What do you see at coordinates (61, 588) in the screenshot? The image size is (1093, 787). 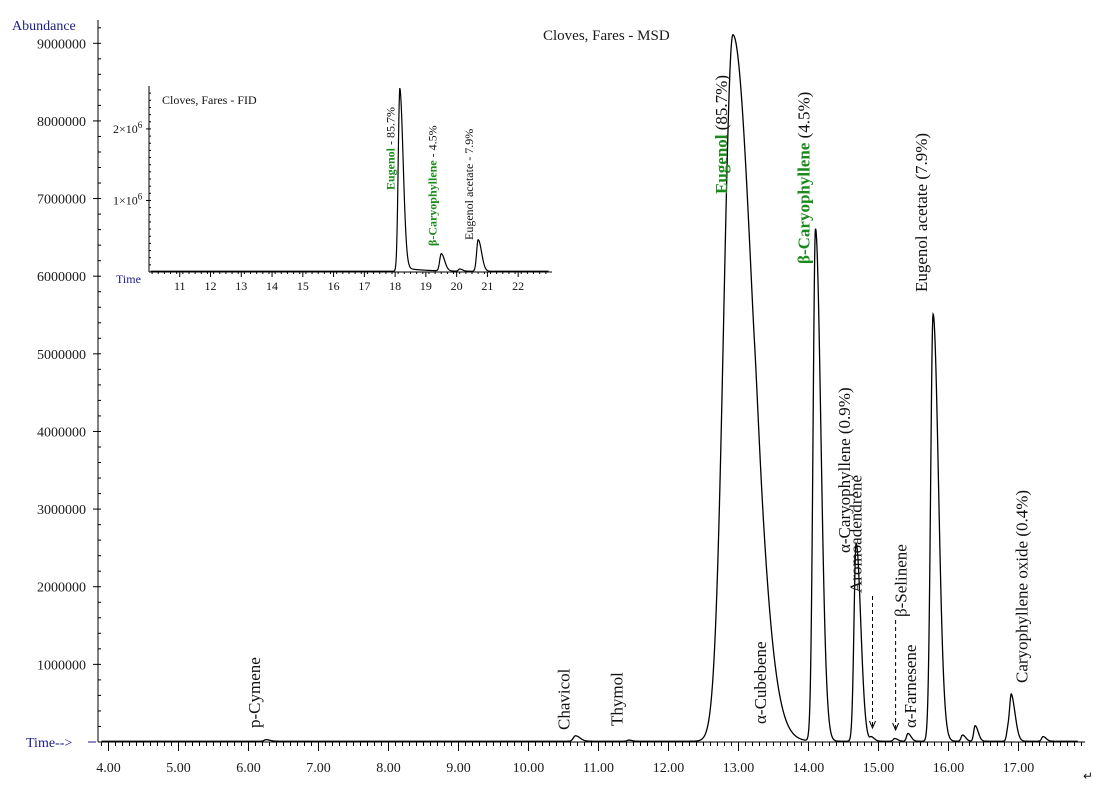 I see `y-tick-label: 2000000` at bounding box center [61, 588].